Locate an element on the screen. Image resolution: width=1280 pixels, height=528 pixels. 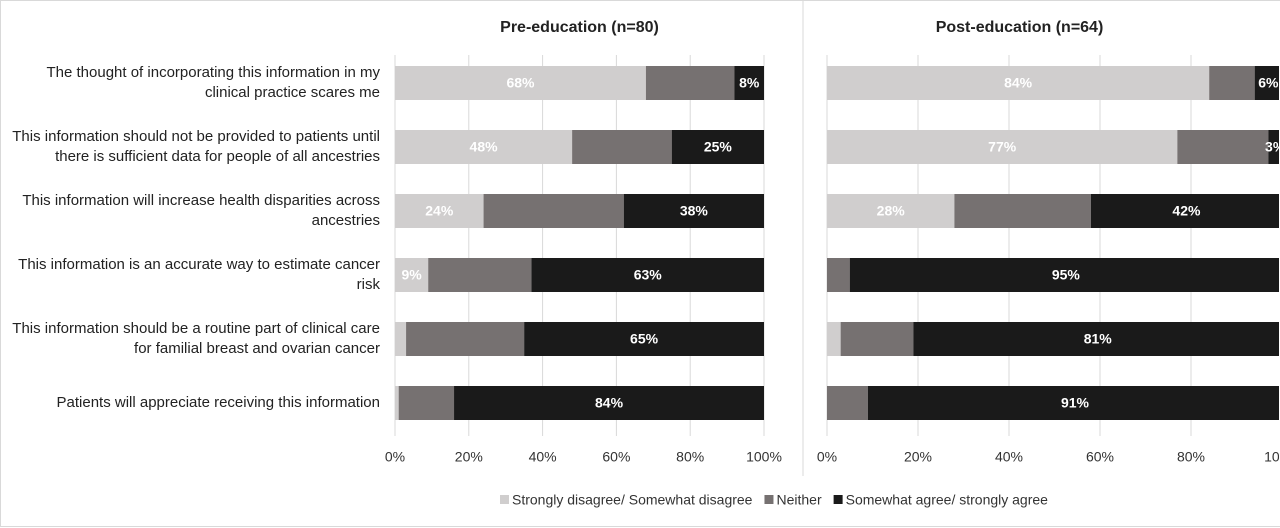
value-label: 68% is located at coordinates (520, 83).